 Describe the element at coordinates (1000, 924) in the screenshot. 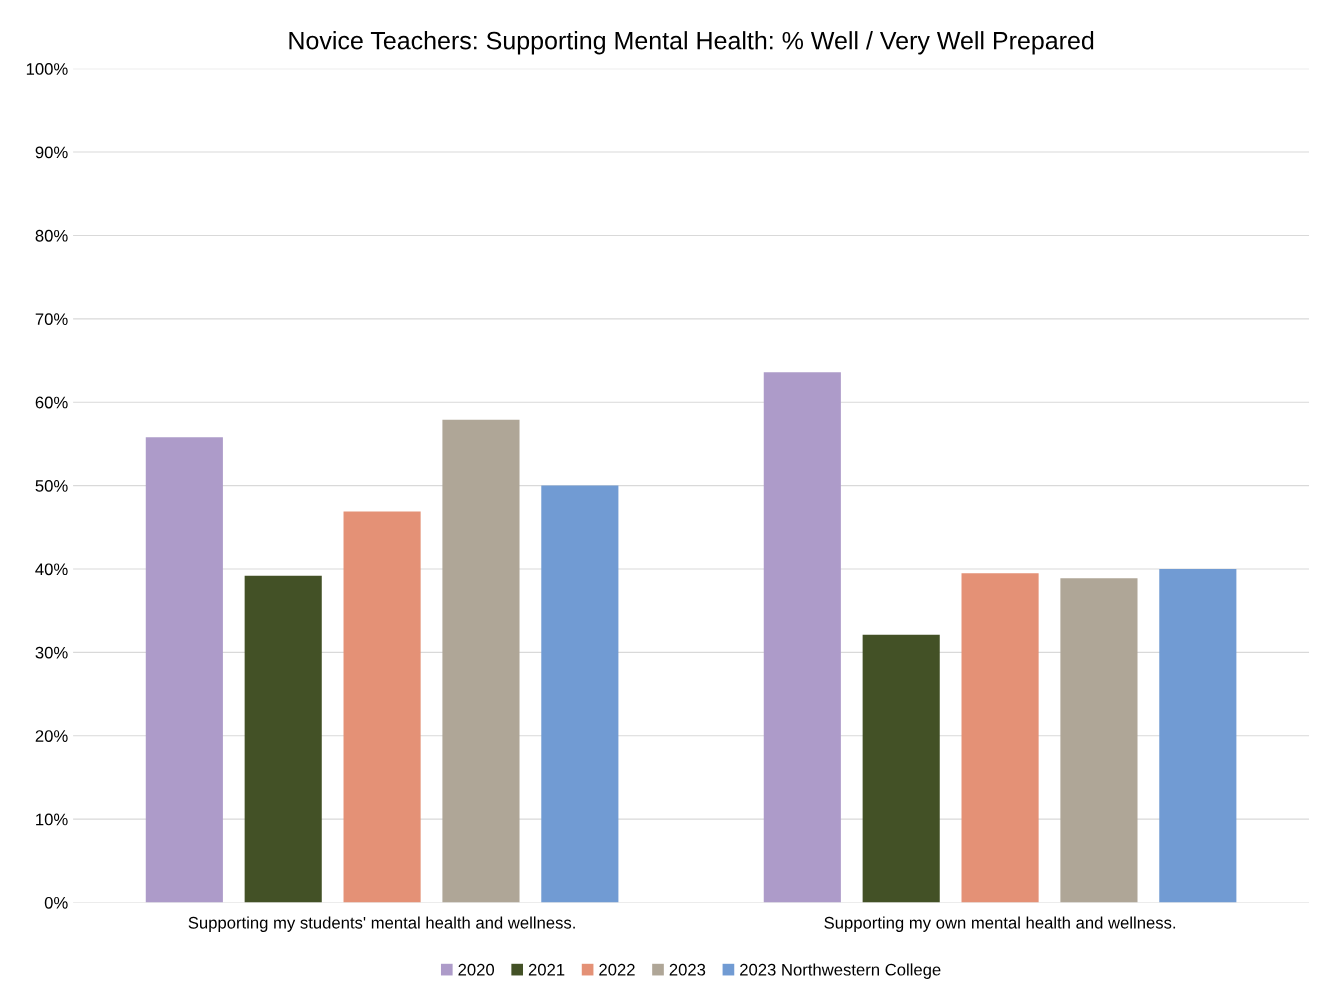

I see `x-tick-label: Supporting my own mental health and wellness.` at that location.